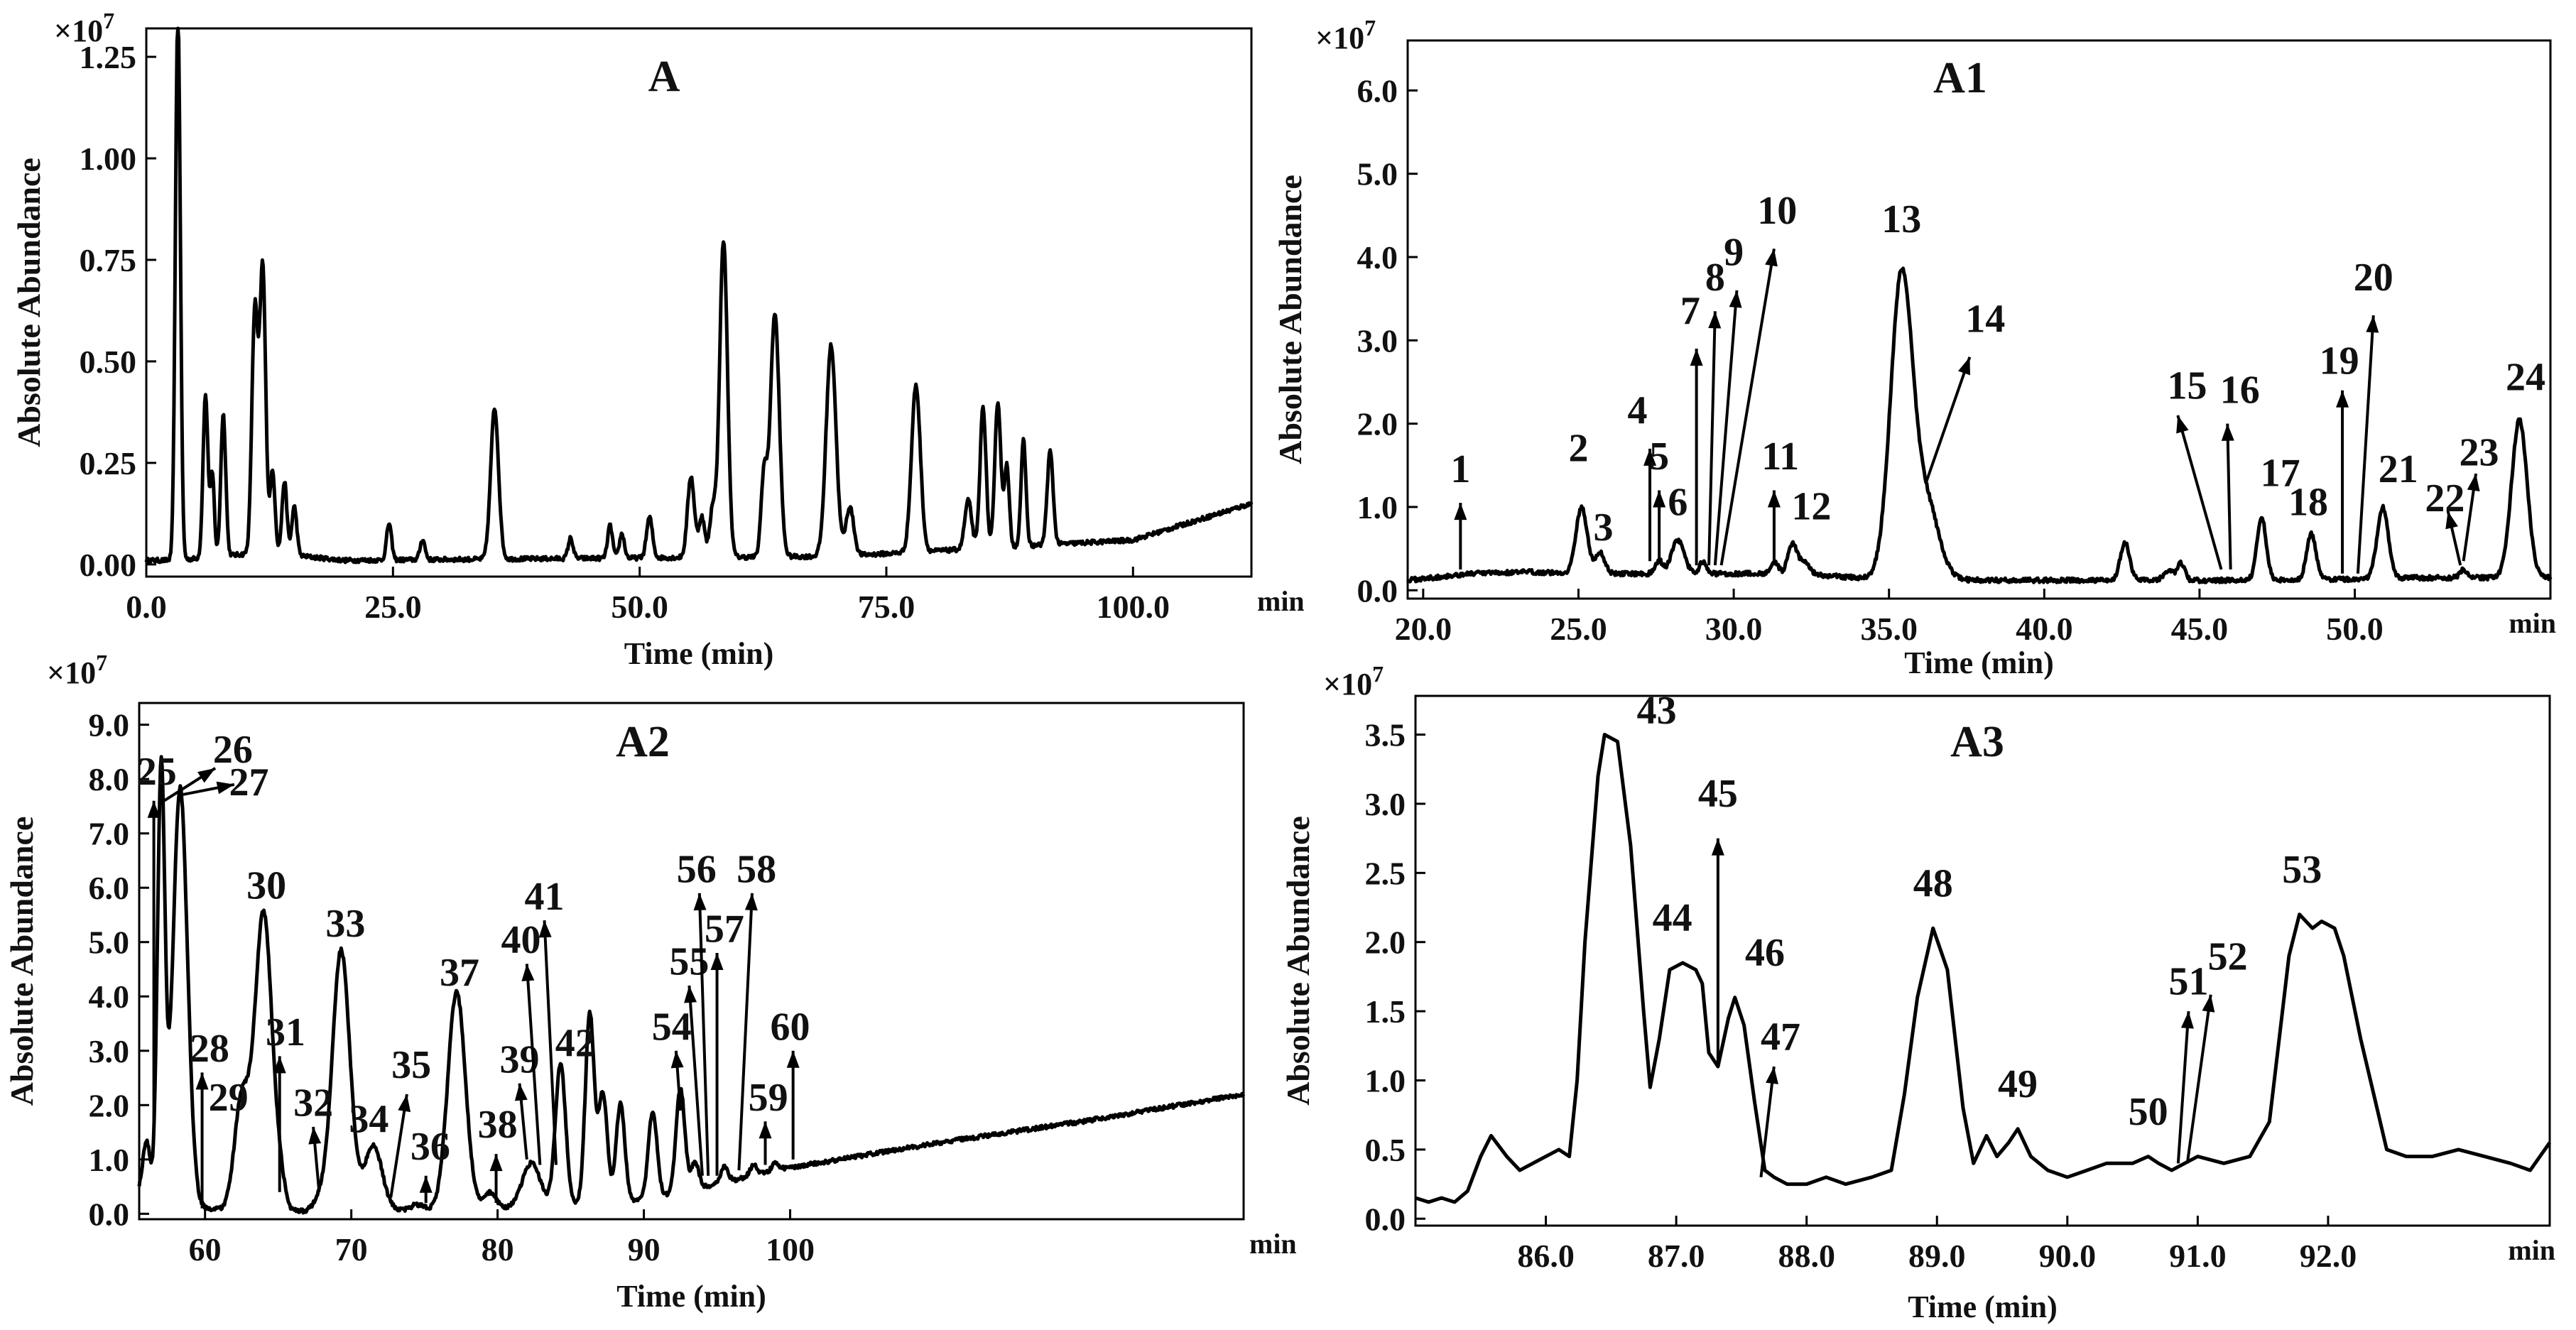 The image size is (2576, 1330). What do you see at coordinates (2240, 468) in the screenshot?
I see `peak-annotation: 16` at bounding box center [2240, 468].